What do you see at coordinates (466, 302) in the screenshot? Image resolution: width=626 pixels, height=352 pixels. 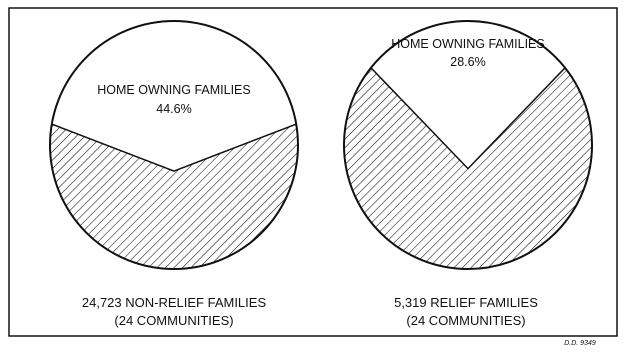 I see `pie-caption-line-1: 5,319 RELIEF FAMILIES` at bounding box center [466, 302].